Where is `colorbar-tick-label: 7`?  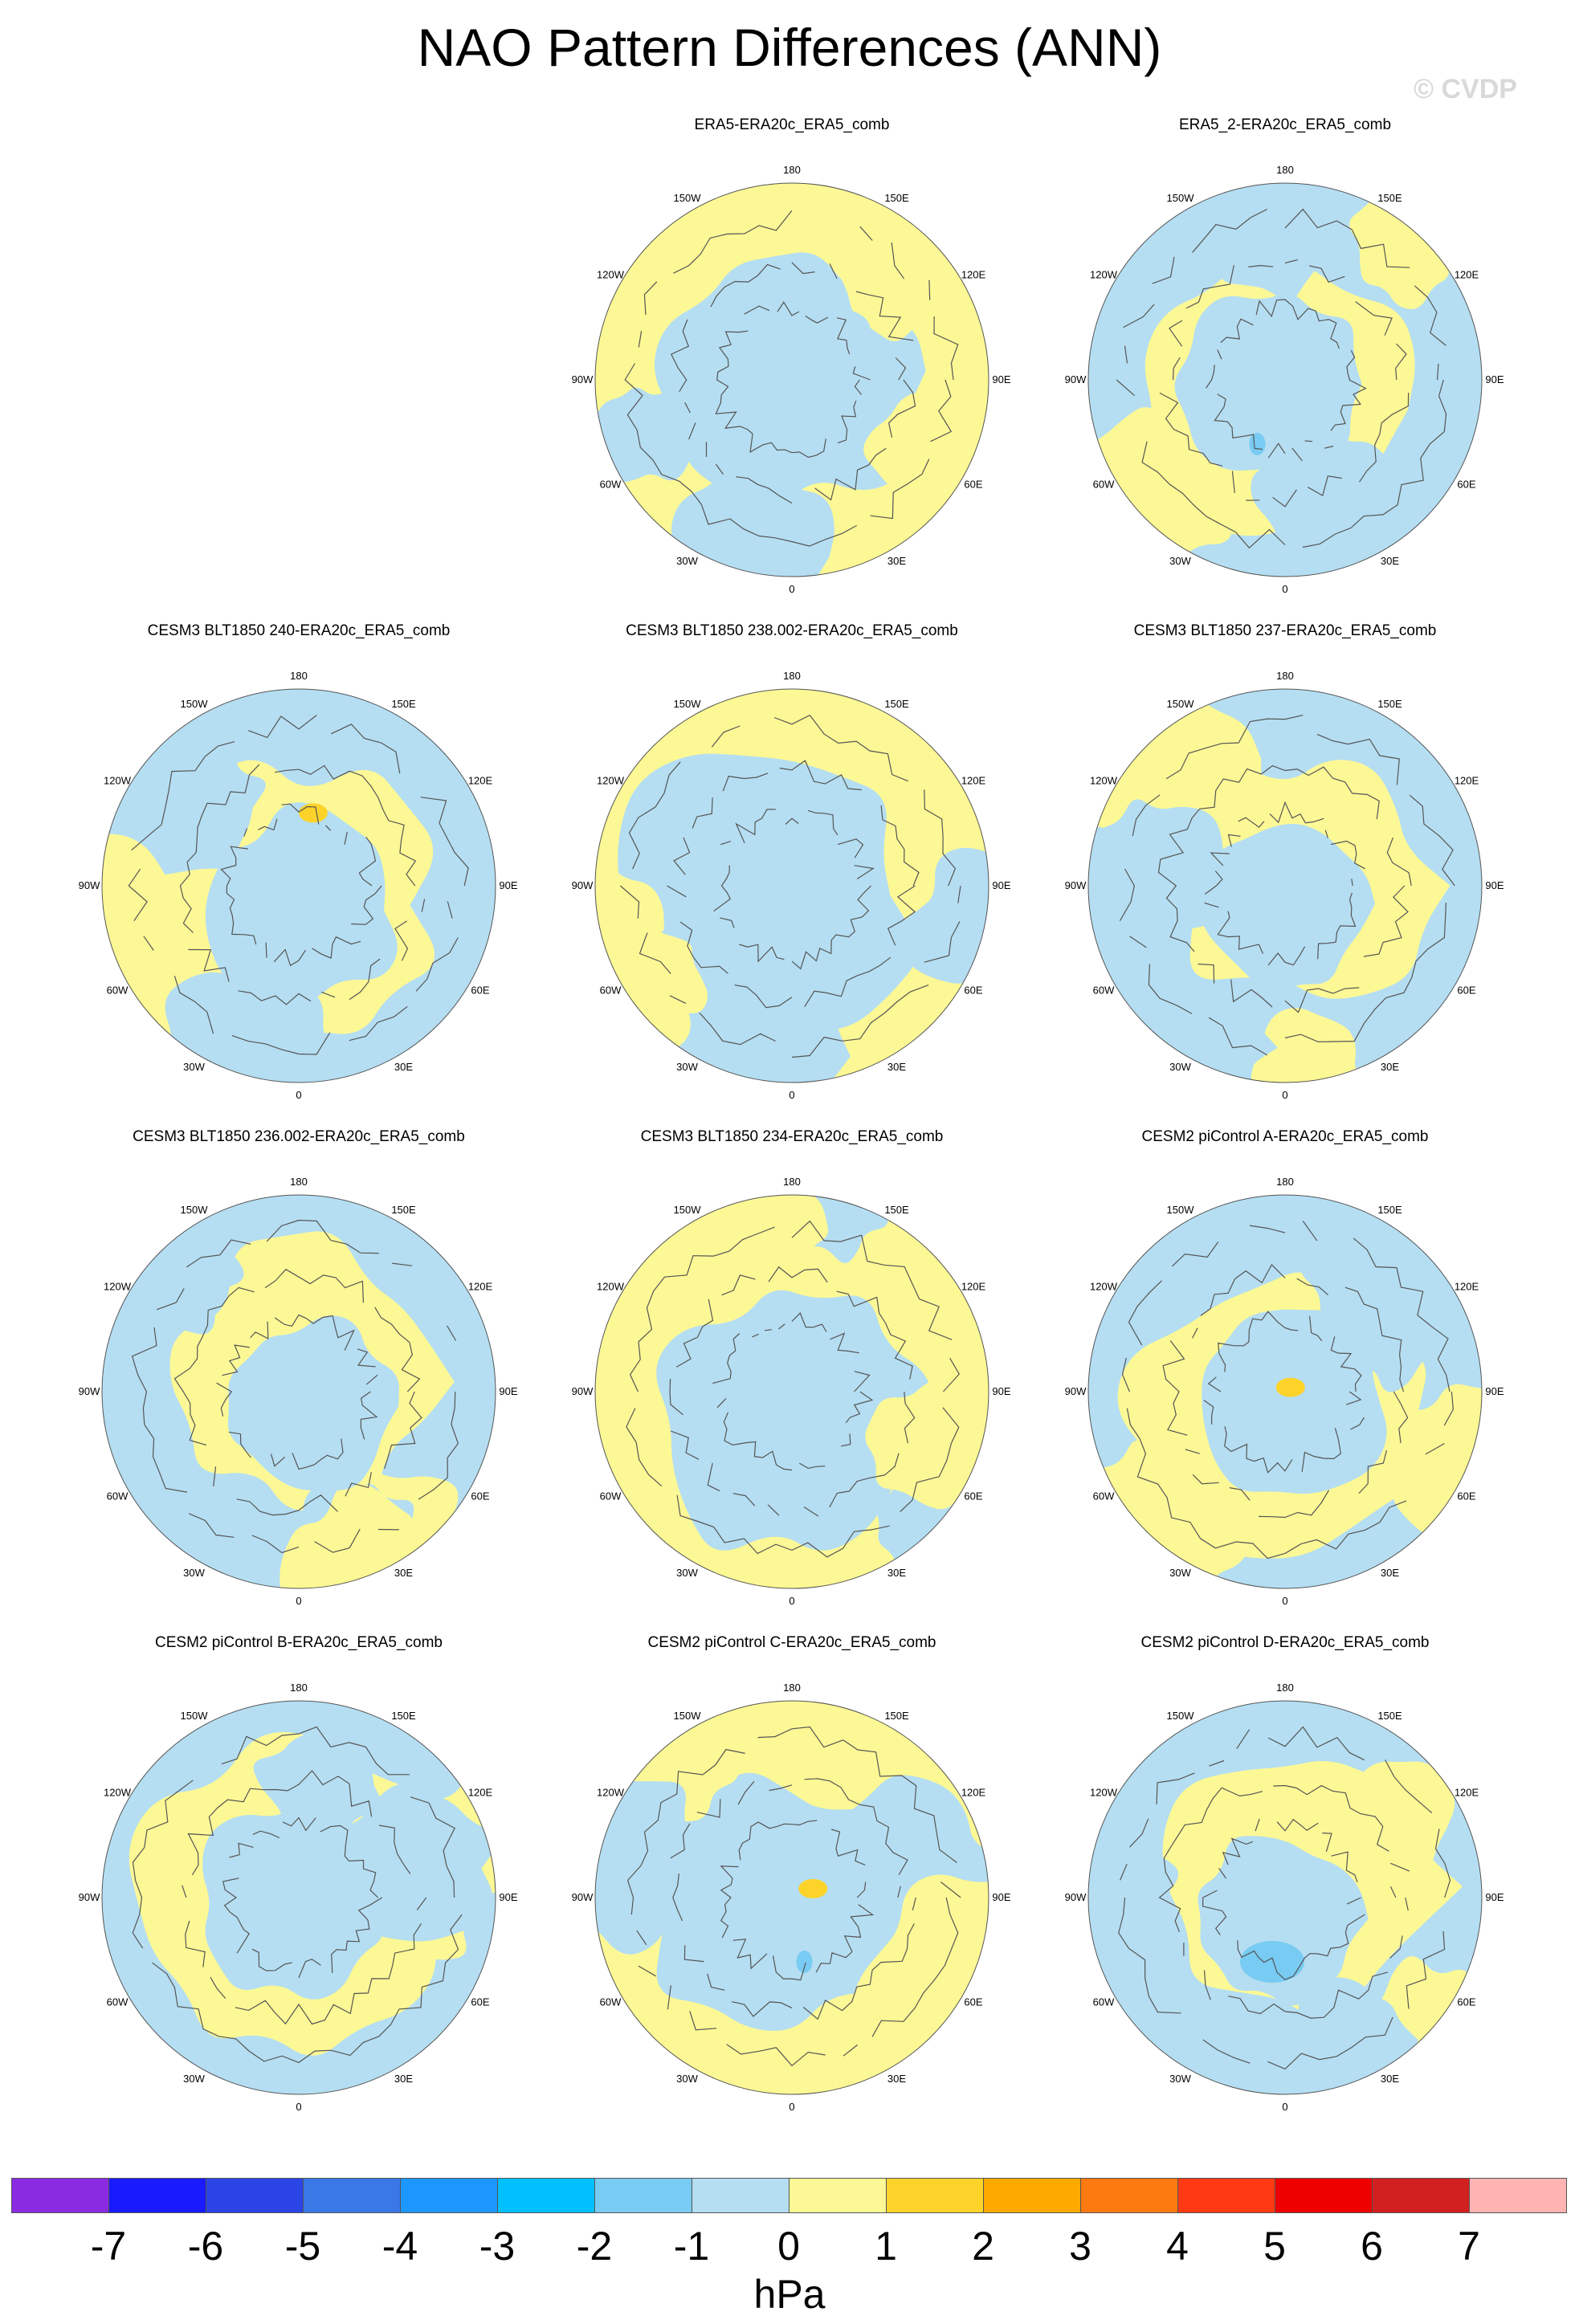
colorbar-tick-label: 7 is located at coordinates (1469, 2247).